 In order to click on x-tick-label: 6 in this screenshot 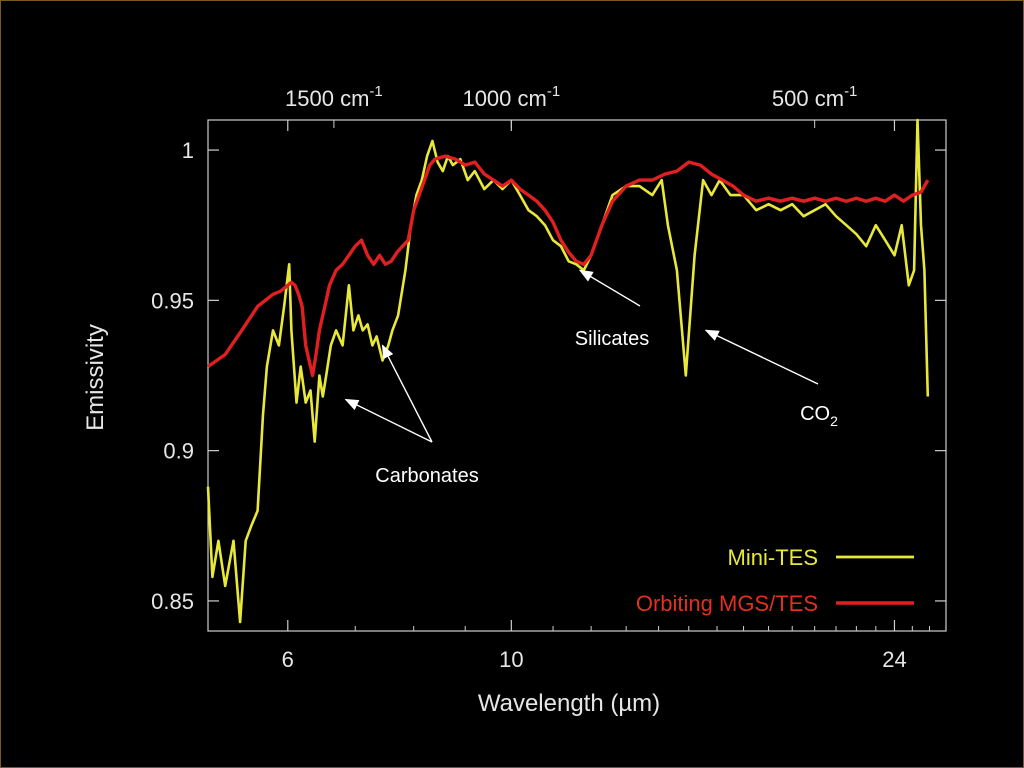, I will do `click(288, 659)`.